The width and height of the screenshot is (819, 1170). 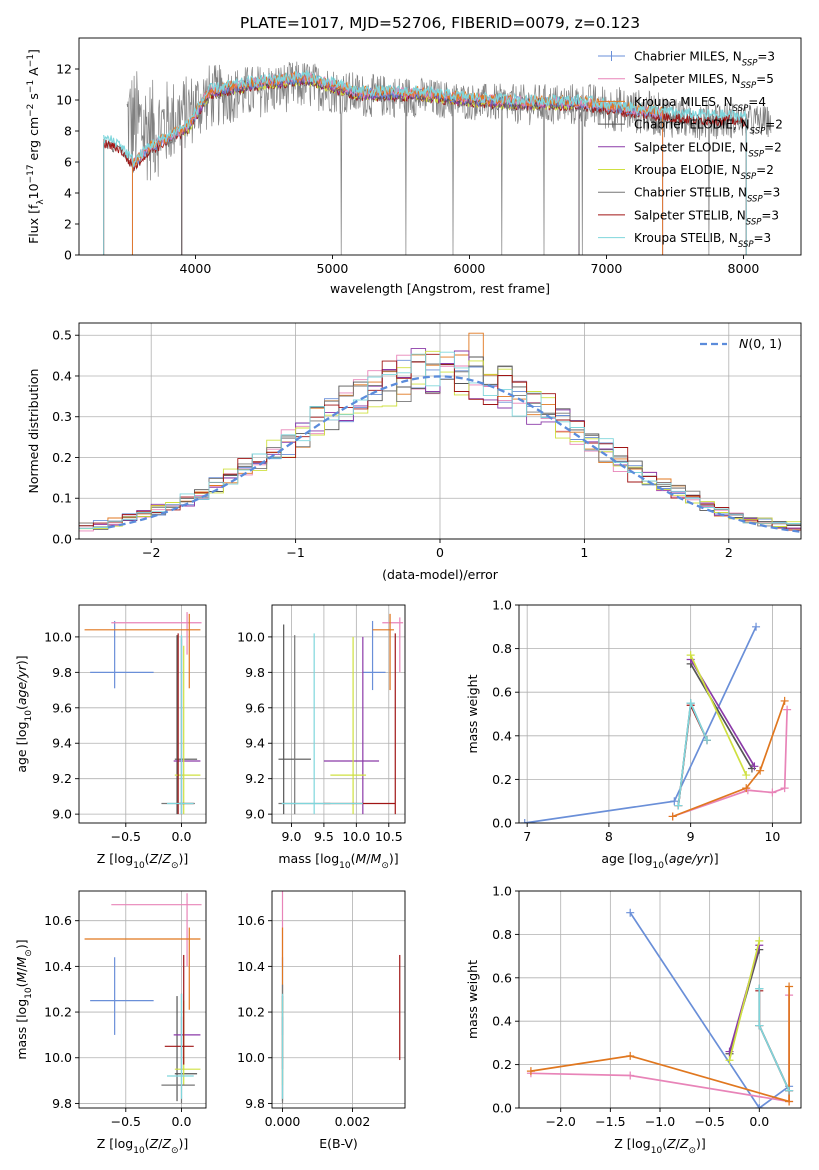 I want to click on label-part: s, so click(x=33, y=98).